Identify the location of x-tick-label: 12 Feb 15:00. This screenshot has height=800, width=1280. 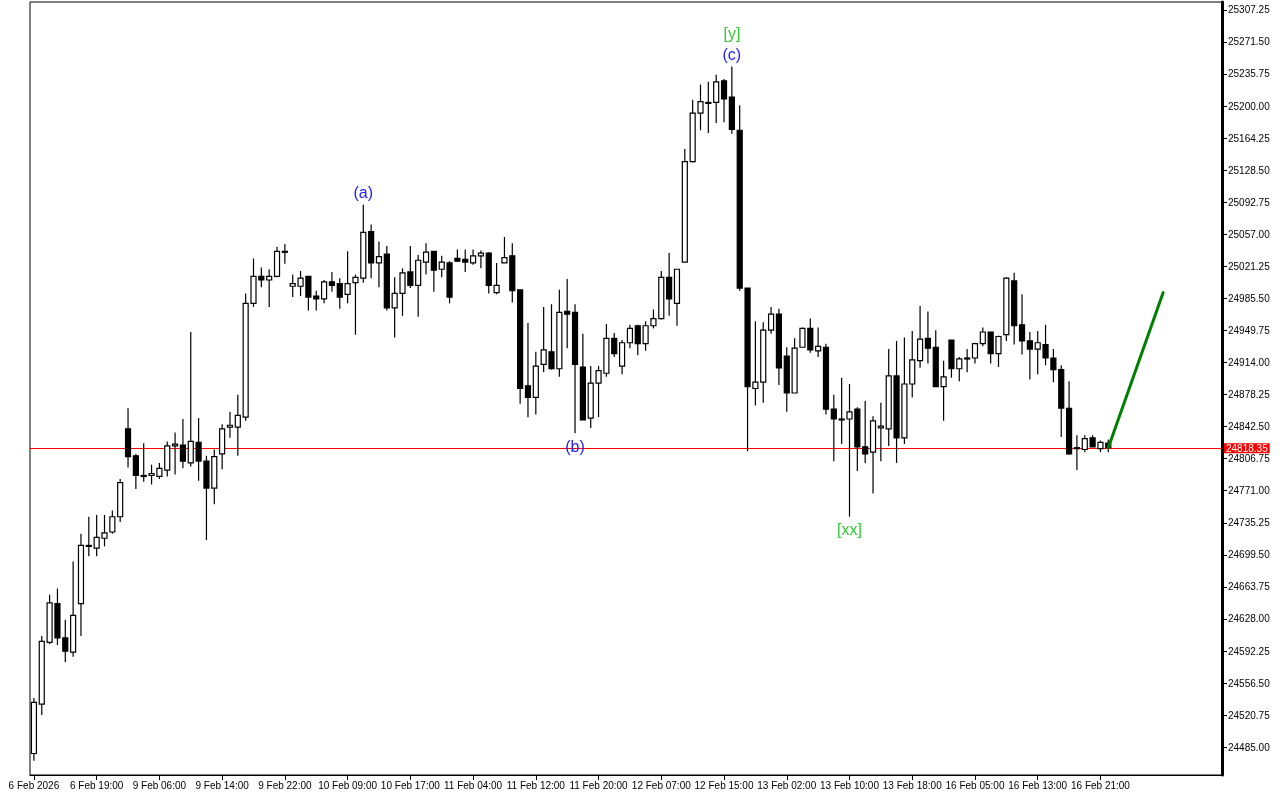
(724, 785).